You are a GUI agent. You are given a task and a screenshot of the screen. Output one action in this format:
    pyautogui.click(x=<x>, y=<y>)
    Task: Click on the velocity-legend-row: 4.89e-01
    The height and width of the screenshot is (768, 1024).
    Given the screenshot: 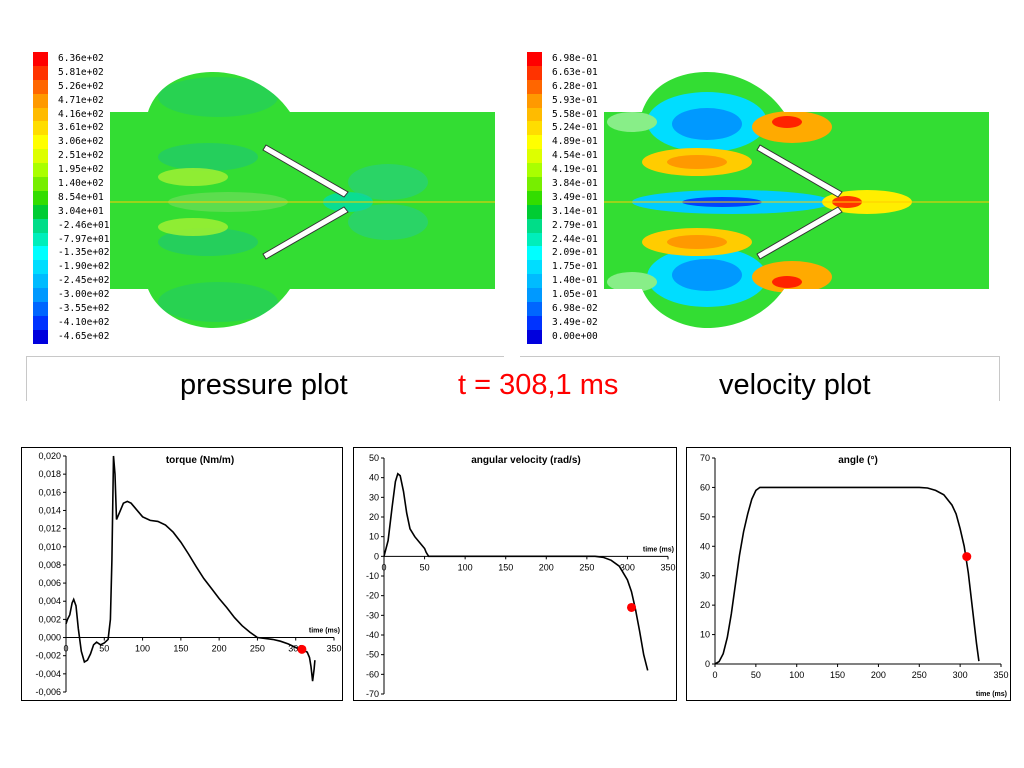 What is the action you would take?
    pyautogui.click(x=582, y=142)
    